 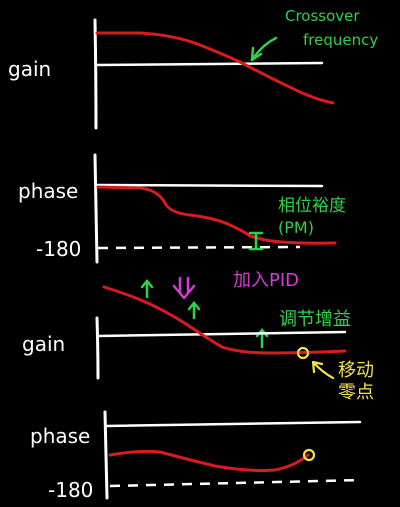 I want to click on up-arrow-left-icon, so click(x=147, y=289).